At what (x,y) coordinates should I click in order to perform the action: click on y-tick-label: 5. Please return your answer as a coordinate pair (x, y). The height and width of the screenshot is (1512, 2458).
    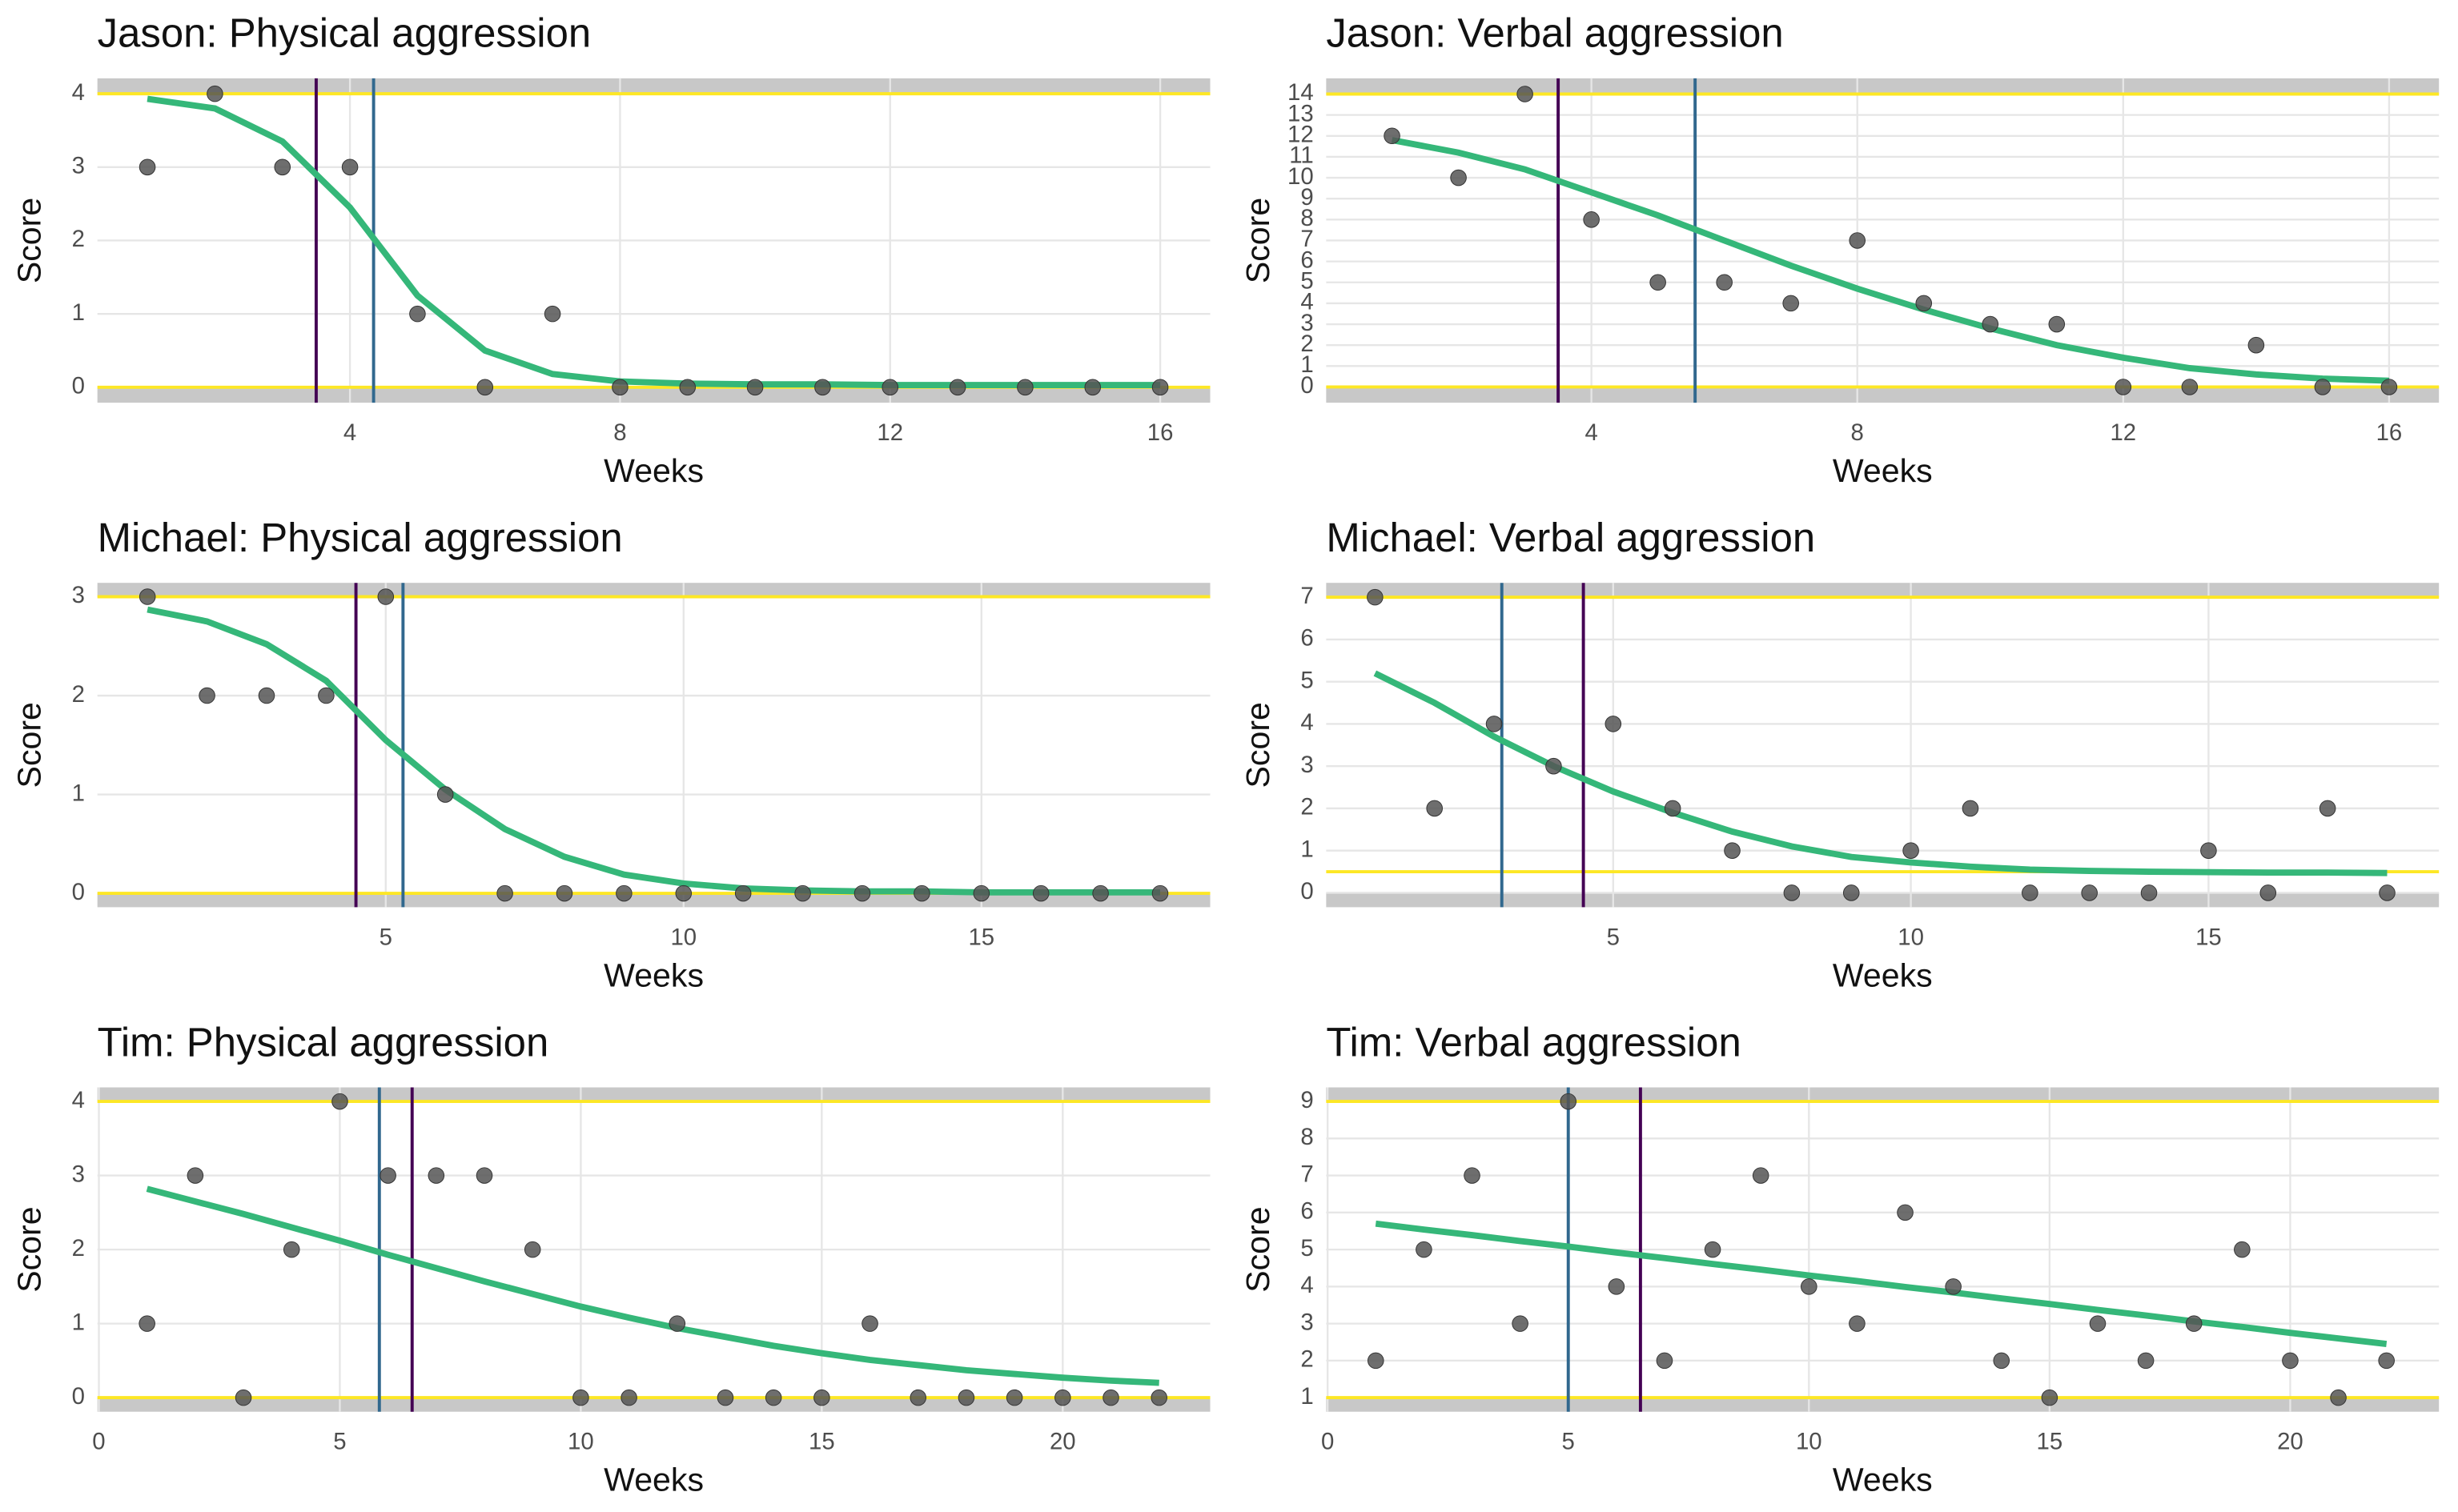
    Looking at the image, I should click on (1306, 1248).